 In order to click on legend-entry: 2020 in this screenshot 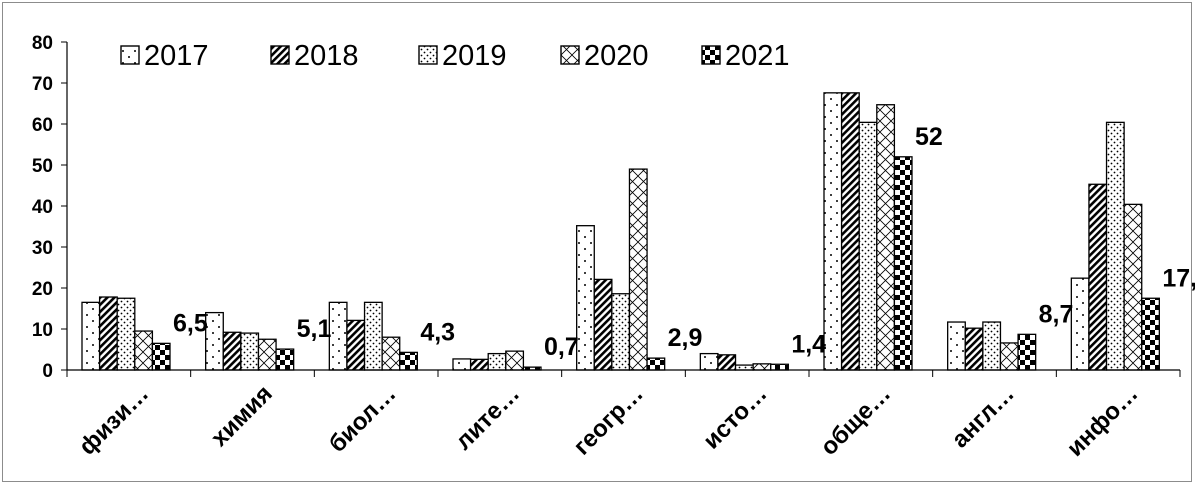, I will do `click(616, 56)`.